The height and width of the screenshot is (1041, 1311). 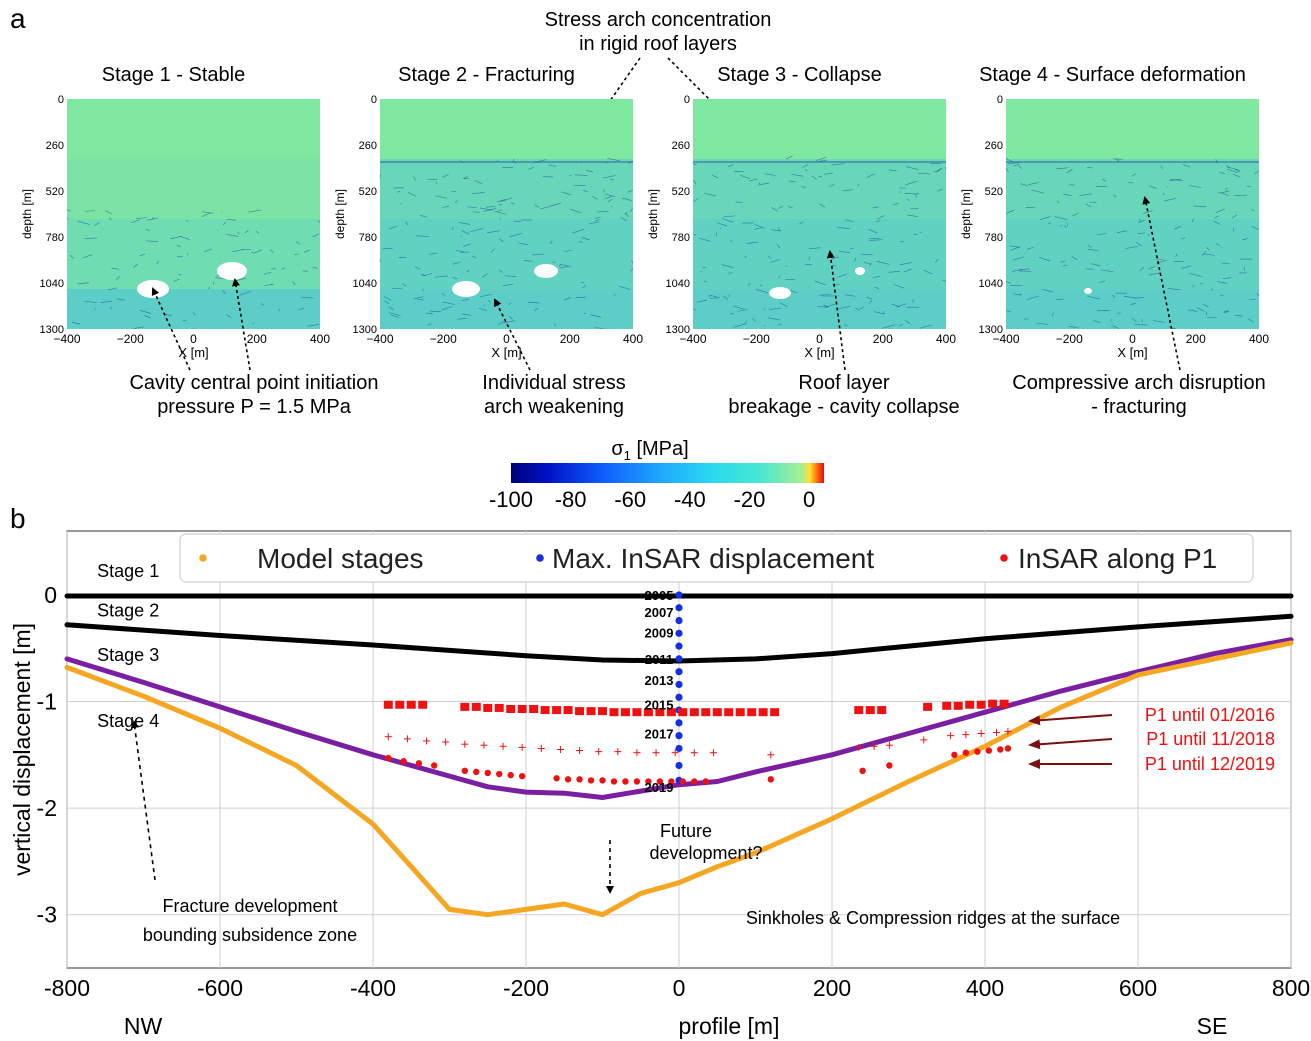 I want to click on x-tick-label: -200, so click(x=526, y=988).